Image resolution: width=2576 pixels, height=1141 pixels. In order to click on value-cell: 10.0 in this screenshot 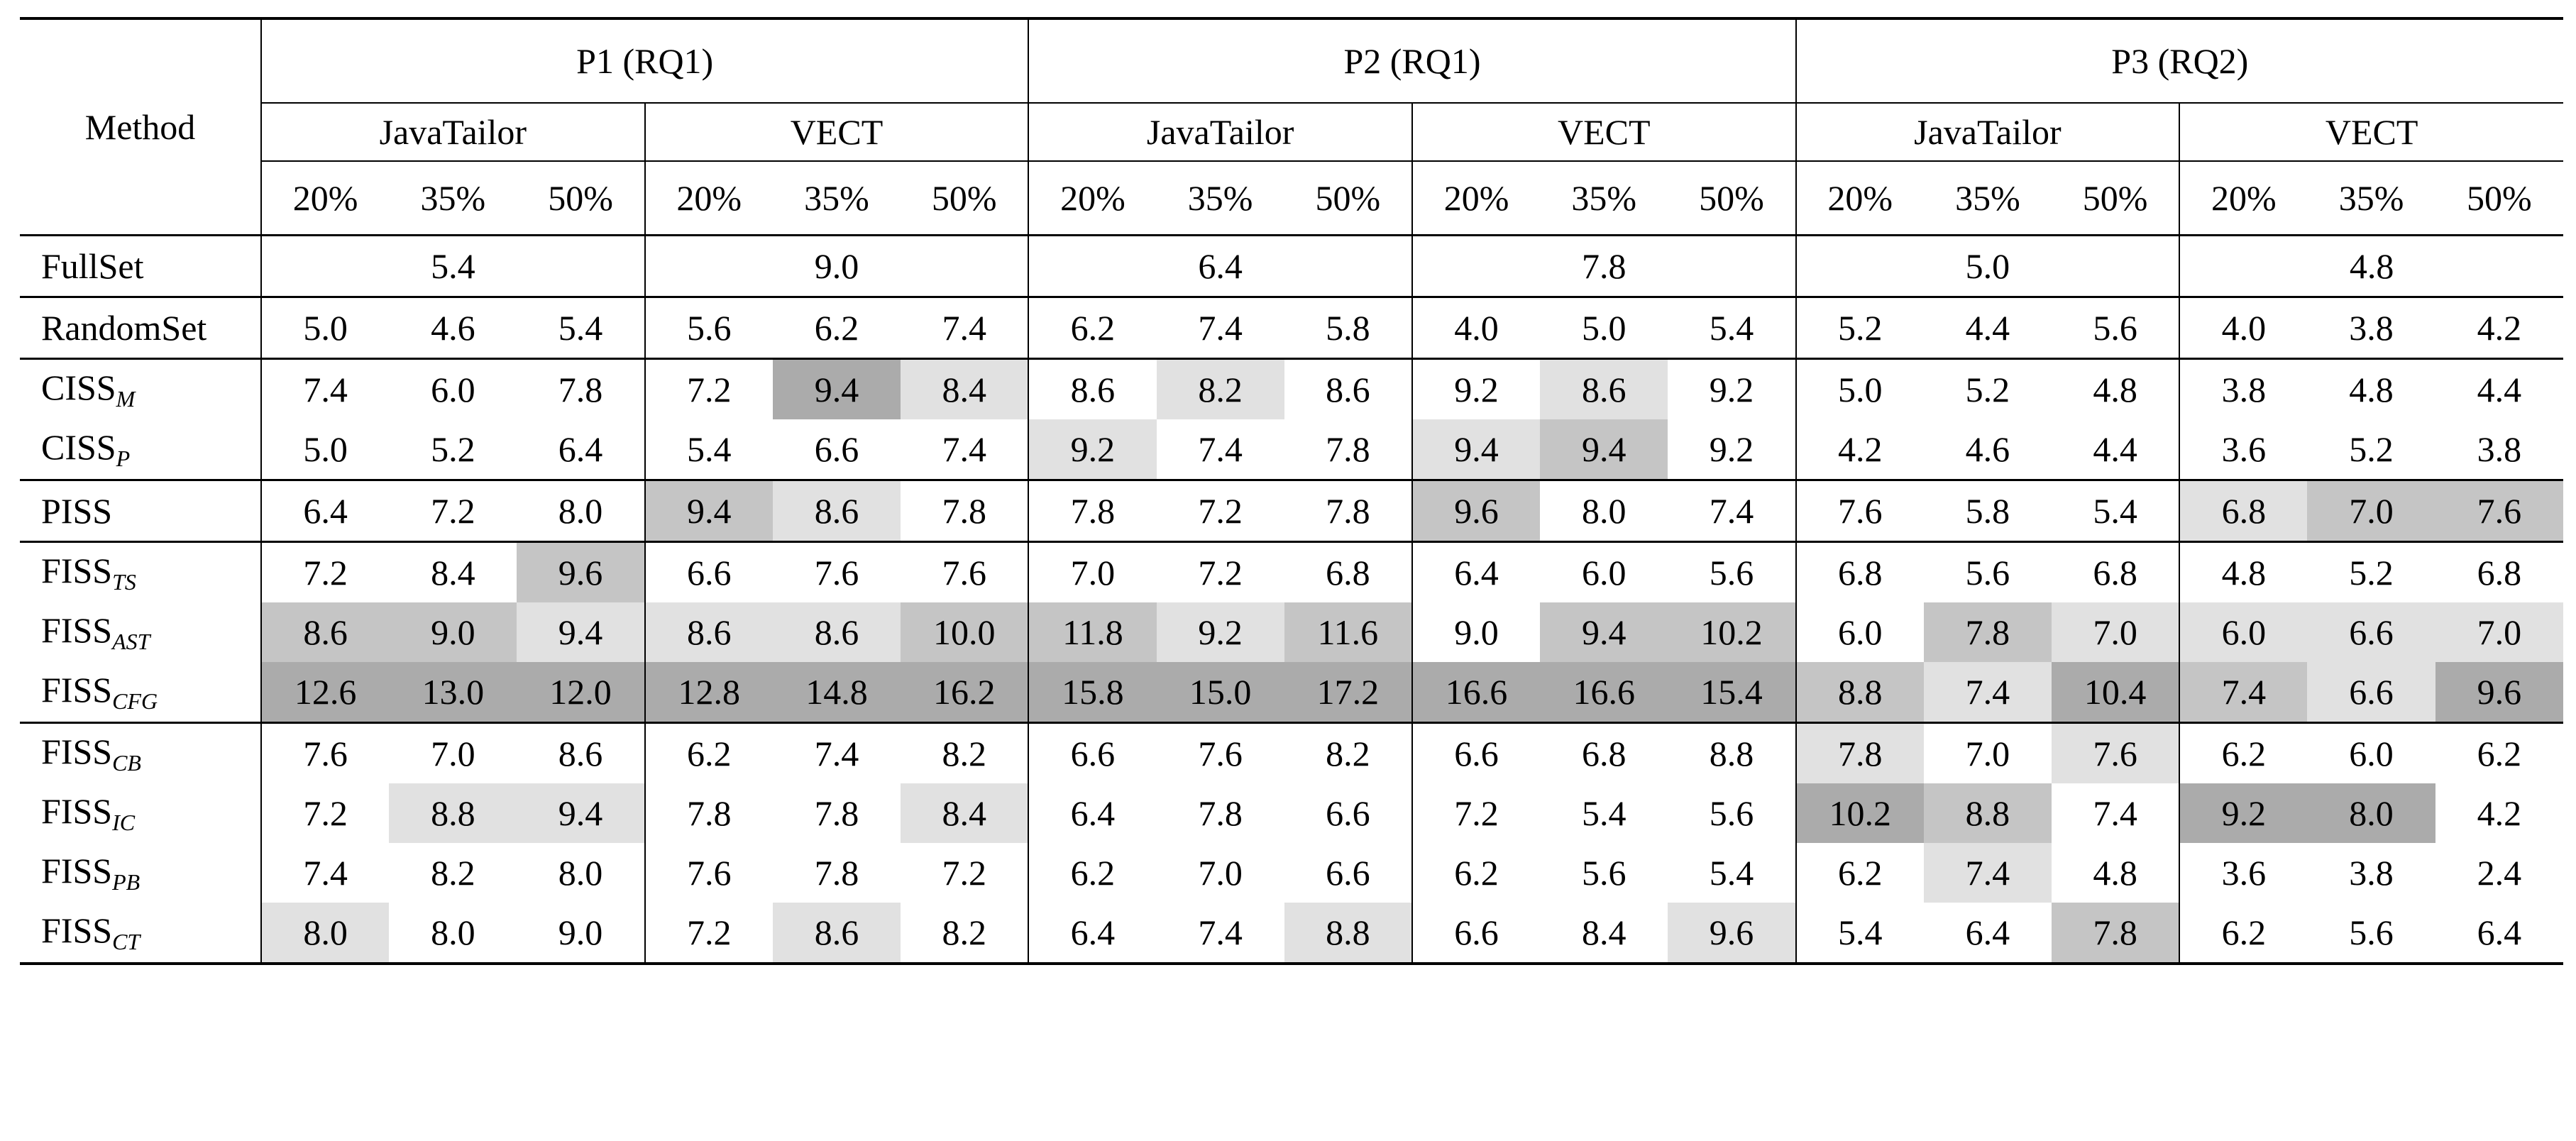, I will do `click(965, 632)`.